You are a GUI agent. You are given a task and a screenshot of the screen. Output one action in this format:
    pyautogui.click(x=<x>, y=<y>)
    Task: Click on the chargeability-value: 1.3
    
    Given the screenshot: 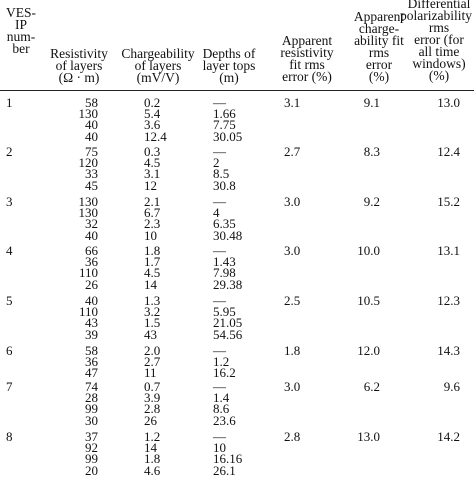 What is the action you would take?
    pyautogui.click(x=152, y=300)
    